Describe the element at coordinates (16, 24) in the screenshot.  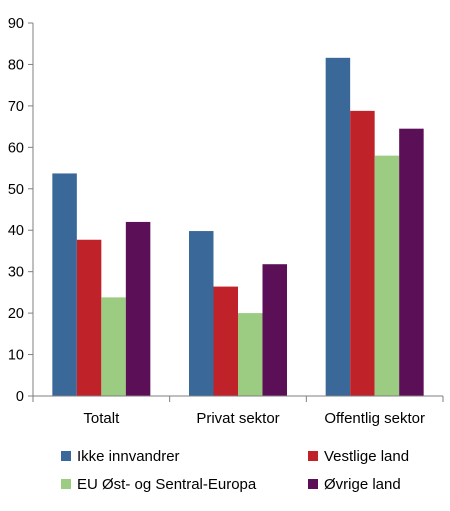
I see `y-tick-label: 90` at that location.